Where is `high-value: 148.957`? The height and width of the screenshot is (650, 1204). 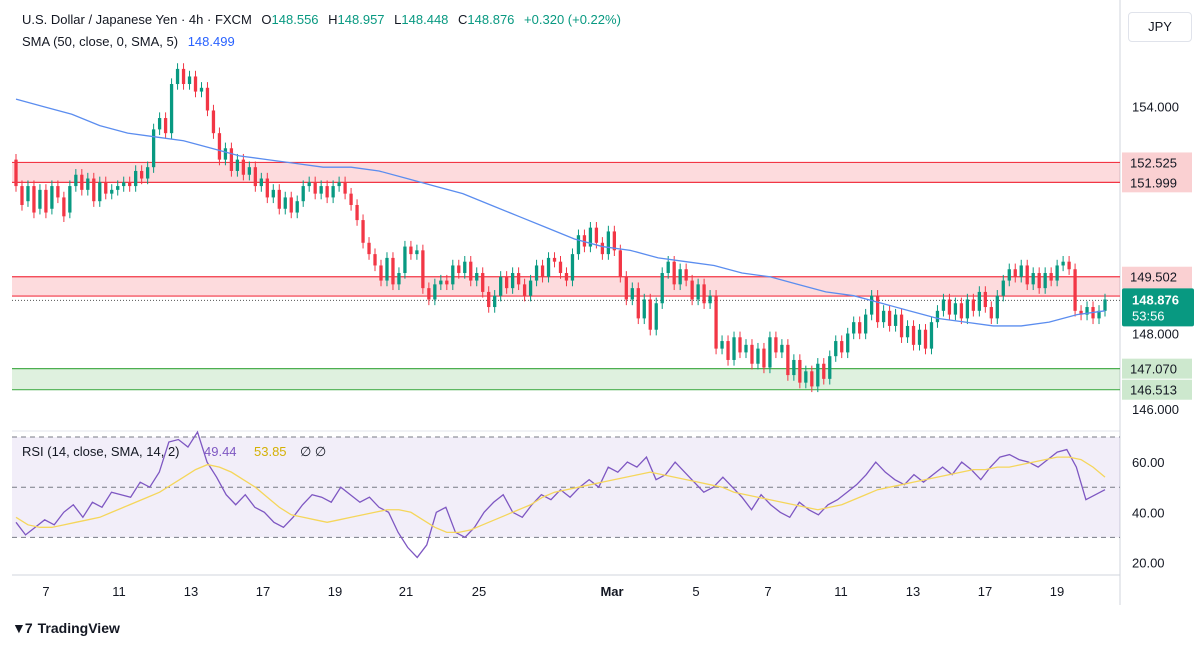
high-value: 148.957 is located at coordinates (361, 19).